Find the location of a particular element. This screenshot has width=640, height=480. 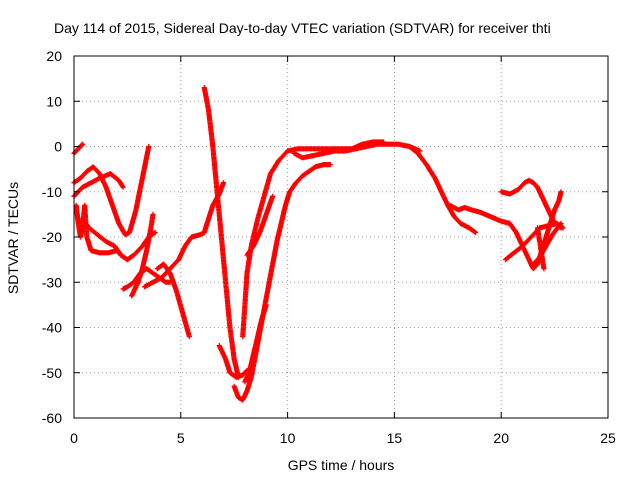

y-tick-label: -10 is located at coordinates (52, 192).